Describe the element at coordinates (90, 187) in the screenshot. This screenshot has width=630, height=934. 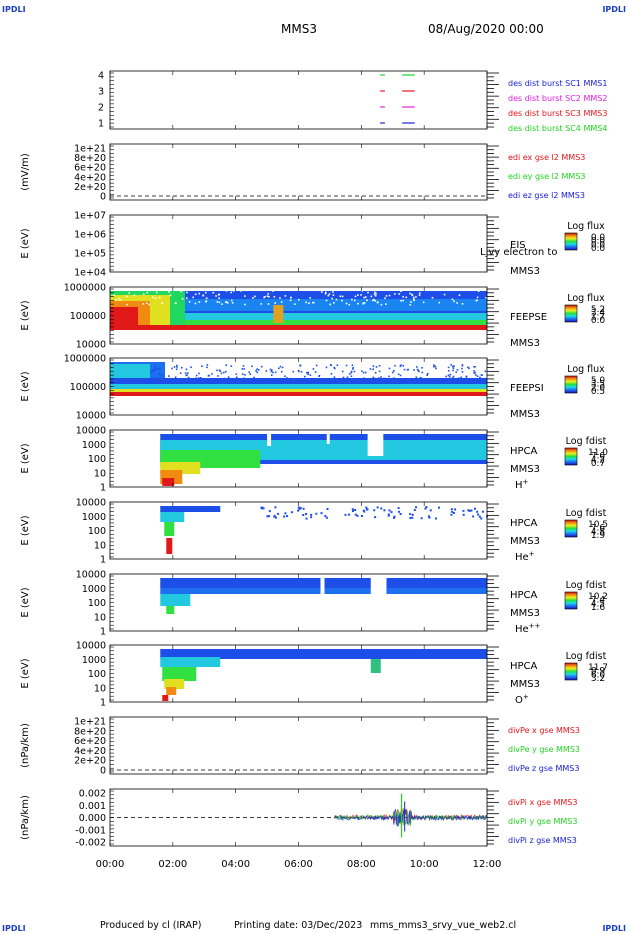
I see `y-tick-label: 2e+20` at that location.